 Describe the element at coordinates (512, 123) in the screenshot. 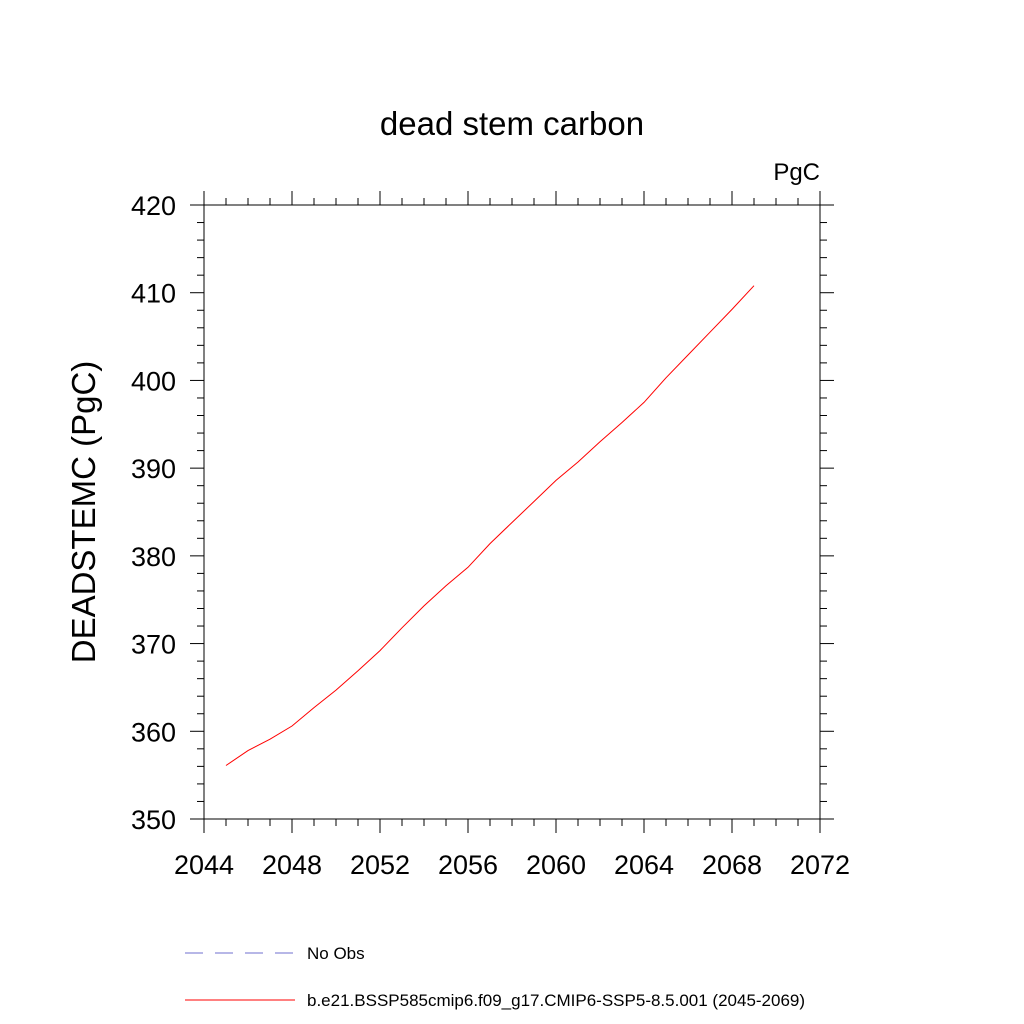

I see `chart-title: dead stem carbon` at that location.